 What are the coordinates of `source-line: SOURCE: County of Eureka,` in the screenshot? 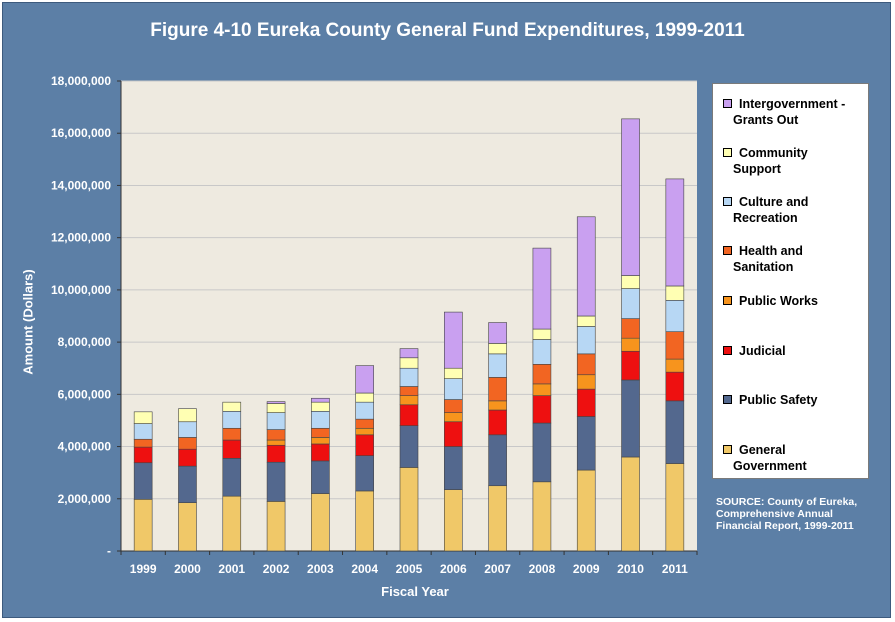 It's located at (787, 502).